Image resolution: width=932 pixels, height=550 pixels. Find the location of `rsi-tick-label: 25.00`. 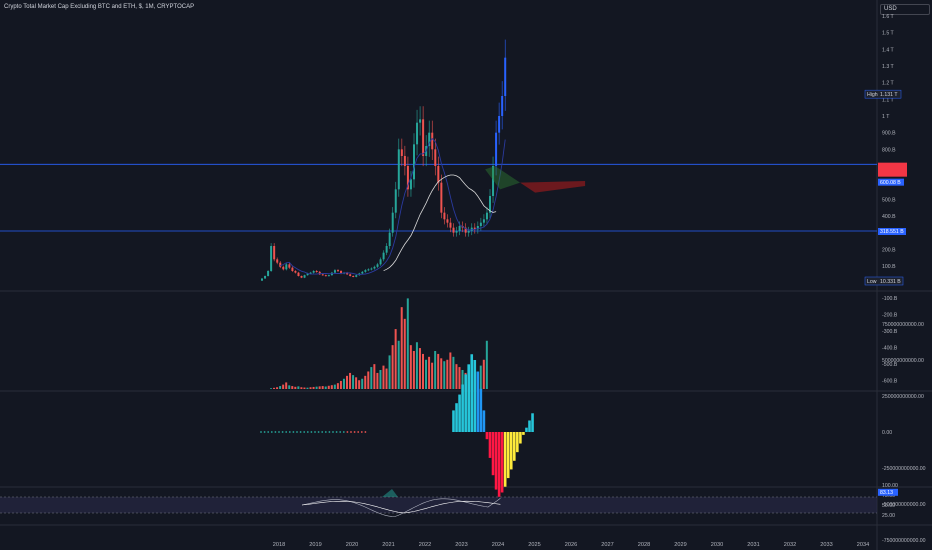

rsi-tick-label: 25.00 is located at coordinates (888, 516).